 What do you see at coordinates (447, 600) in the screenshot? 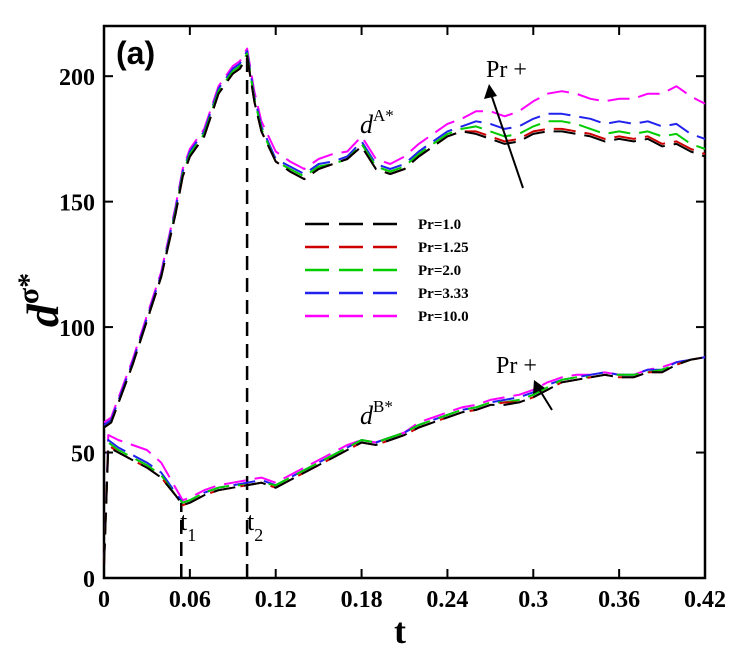
I see `x-tick-label: 0.24` at bounding box center [447, 600].